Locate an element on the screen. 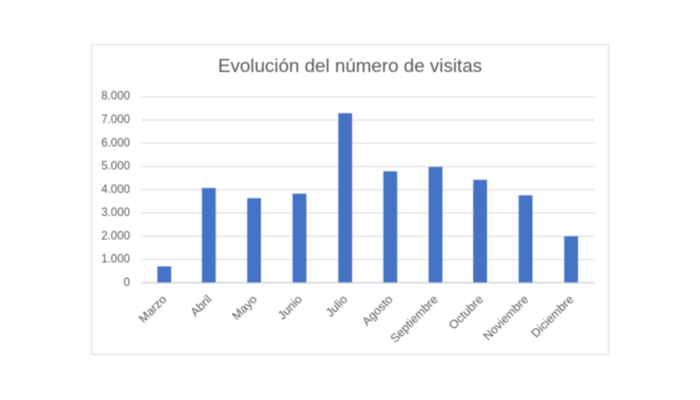 The width and height of the screenshot is (700, 400). svg-text:Evolución del número de visita: Evolución del número de visitas is located at coordinates (350, 65).